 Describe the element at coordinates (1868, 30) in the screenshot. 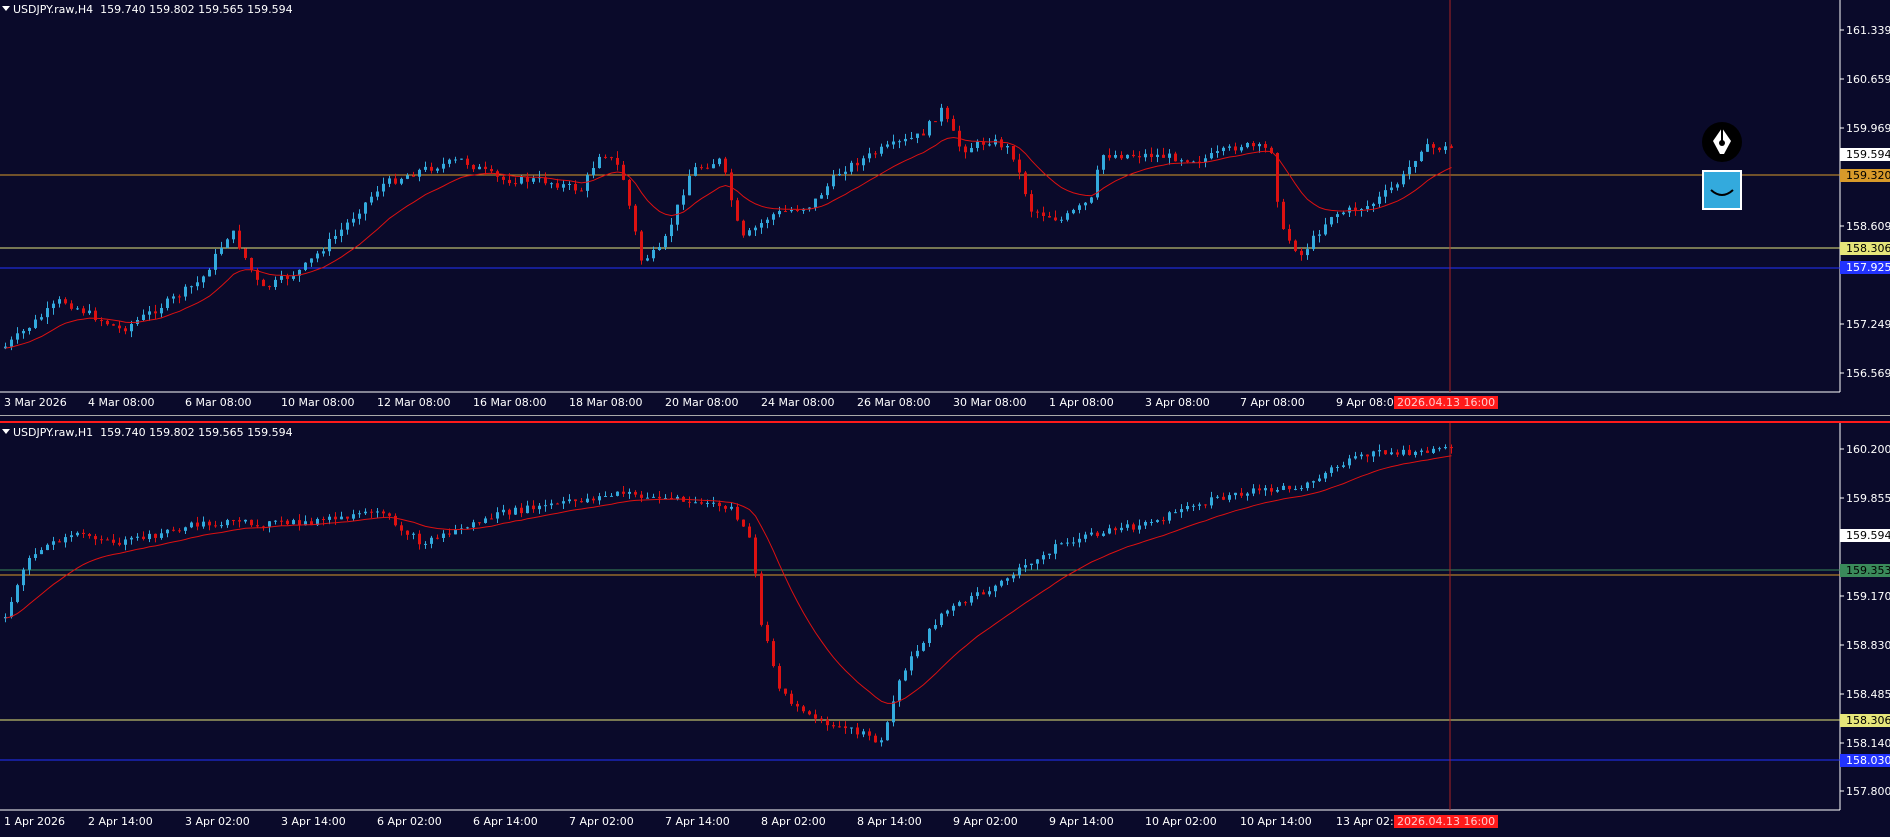

I see `h4-y-label: 161.339` at that location.